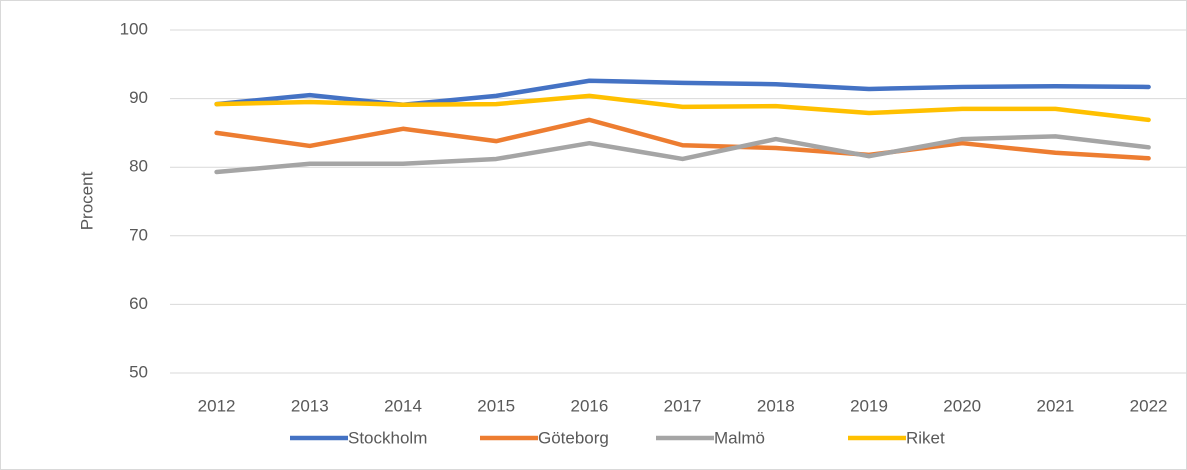 This screenshot has width=1187, height=470. Describe the element at coordinates (962, 405) in the screenshot. I see `x-tick-label: 2020` at that location.